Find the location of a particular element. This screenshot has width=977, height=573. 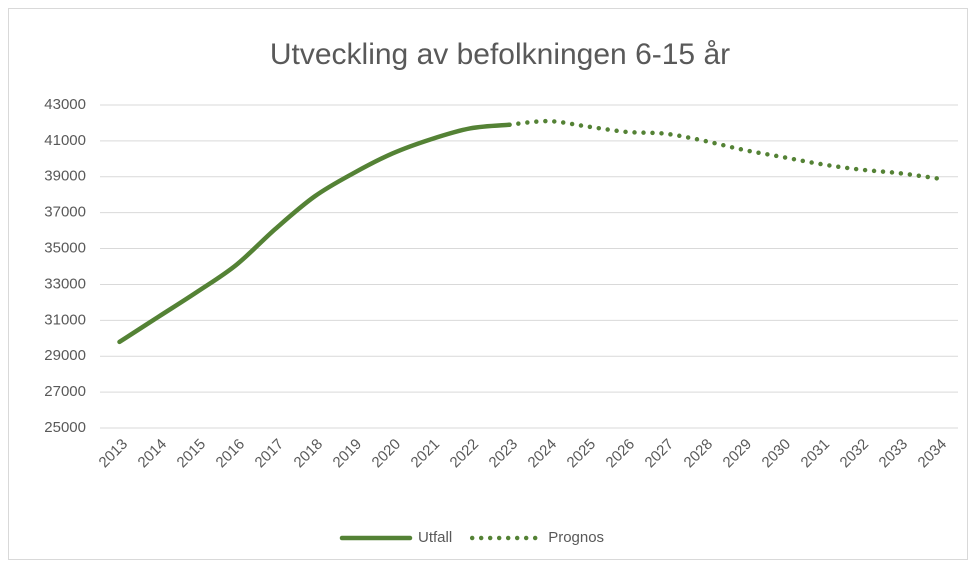

y-tick-label: 41000 is located at coordinates (65, 140).